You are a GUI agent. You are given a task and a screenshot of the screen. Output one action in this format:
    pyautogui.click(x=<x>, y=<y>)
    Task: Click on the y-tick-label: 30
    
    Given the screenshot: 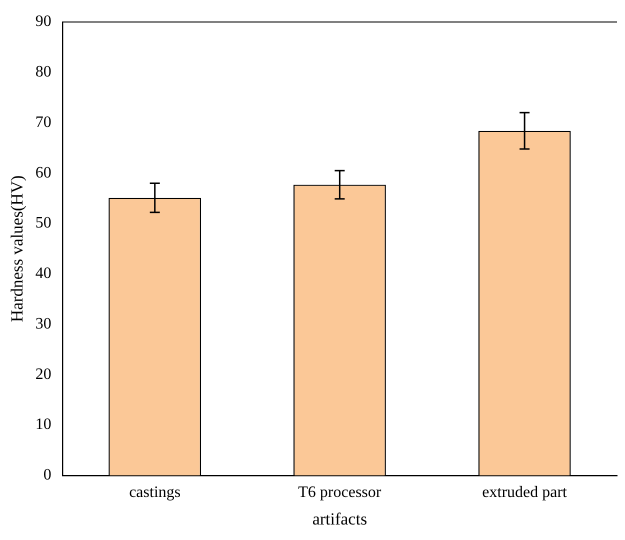 What is the action you would take?
    pyautogui.click(x=43, y=323)
    